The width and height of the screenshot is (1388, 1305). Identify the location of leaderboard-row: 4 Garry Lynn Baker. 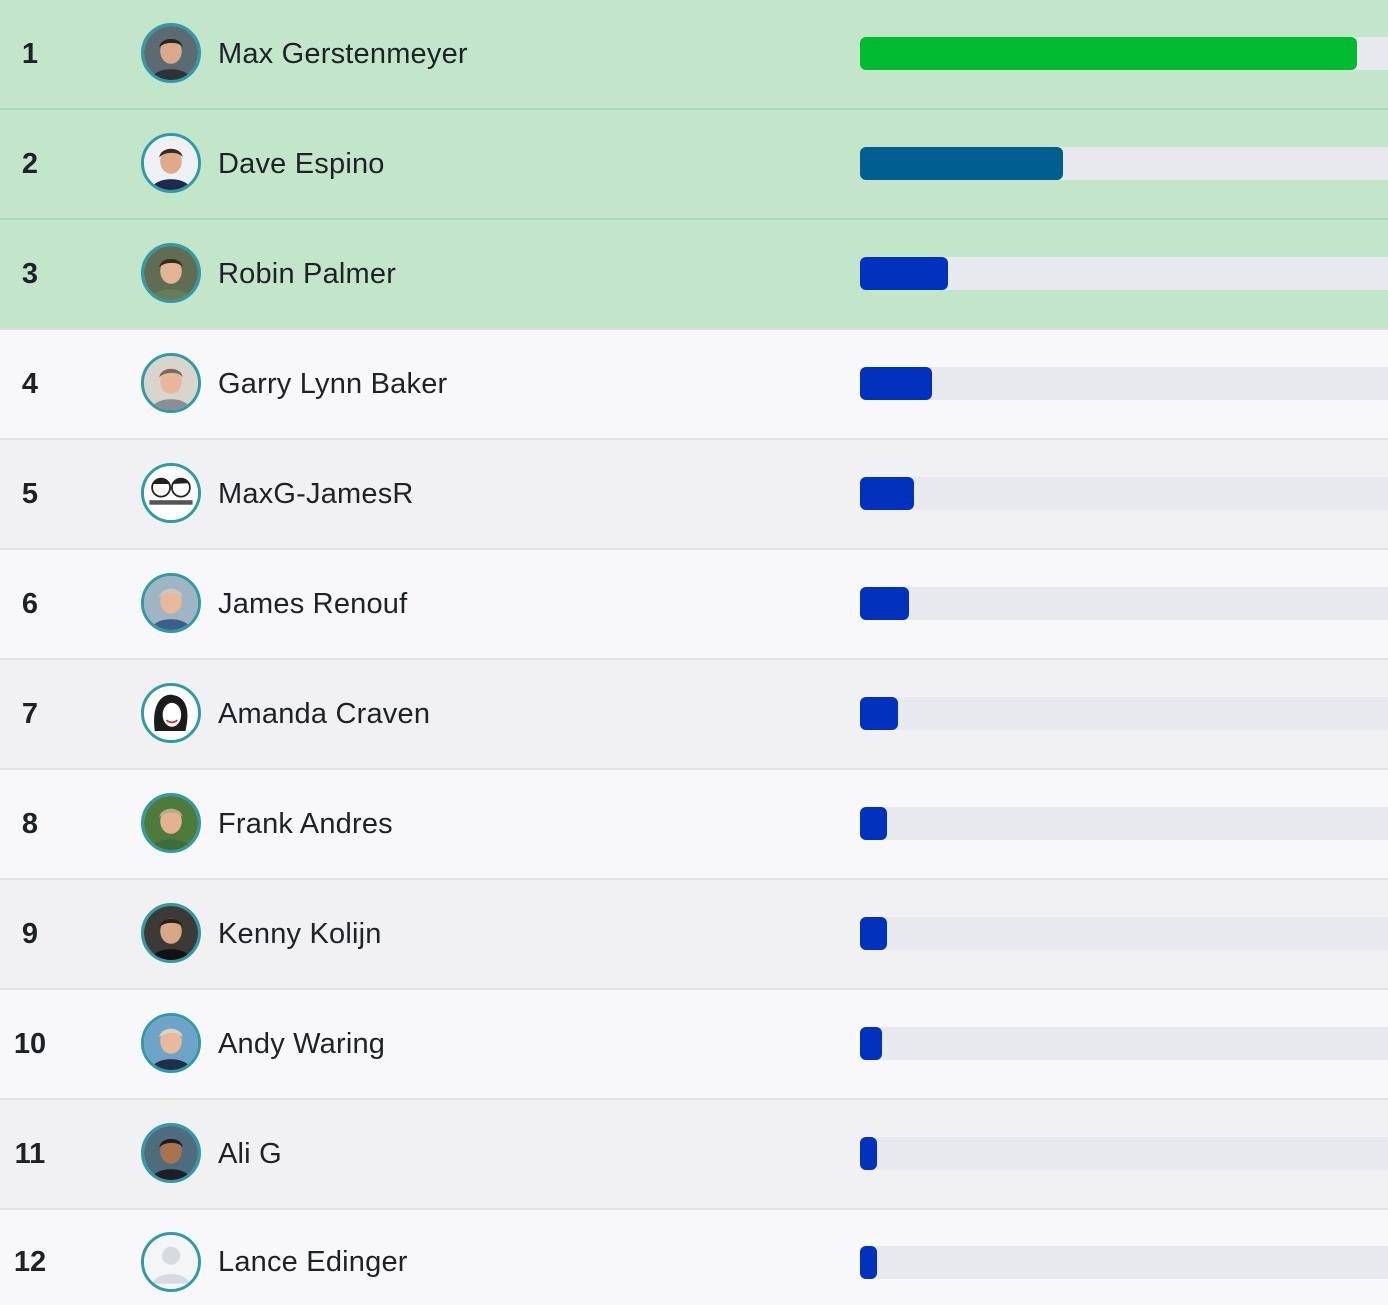
(694, 385).